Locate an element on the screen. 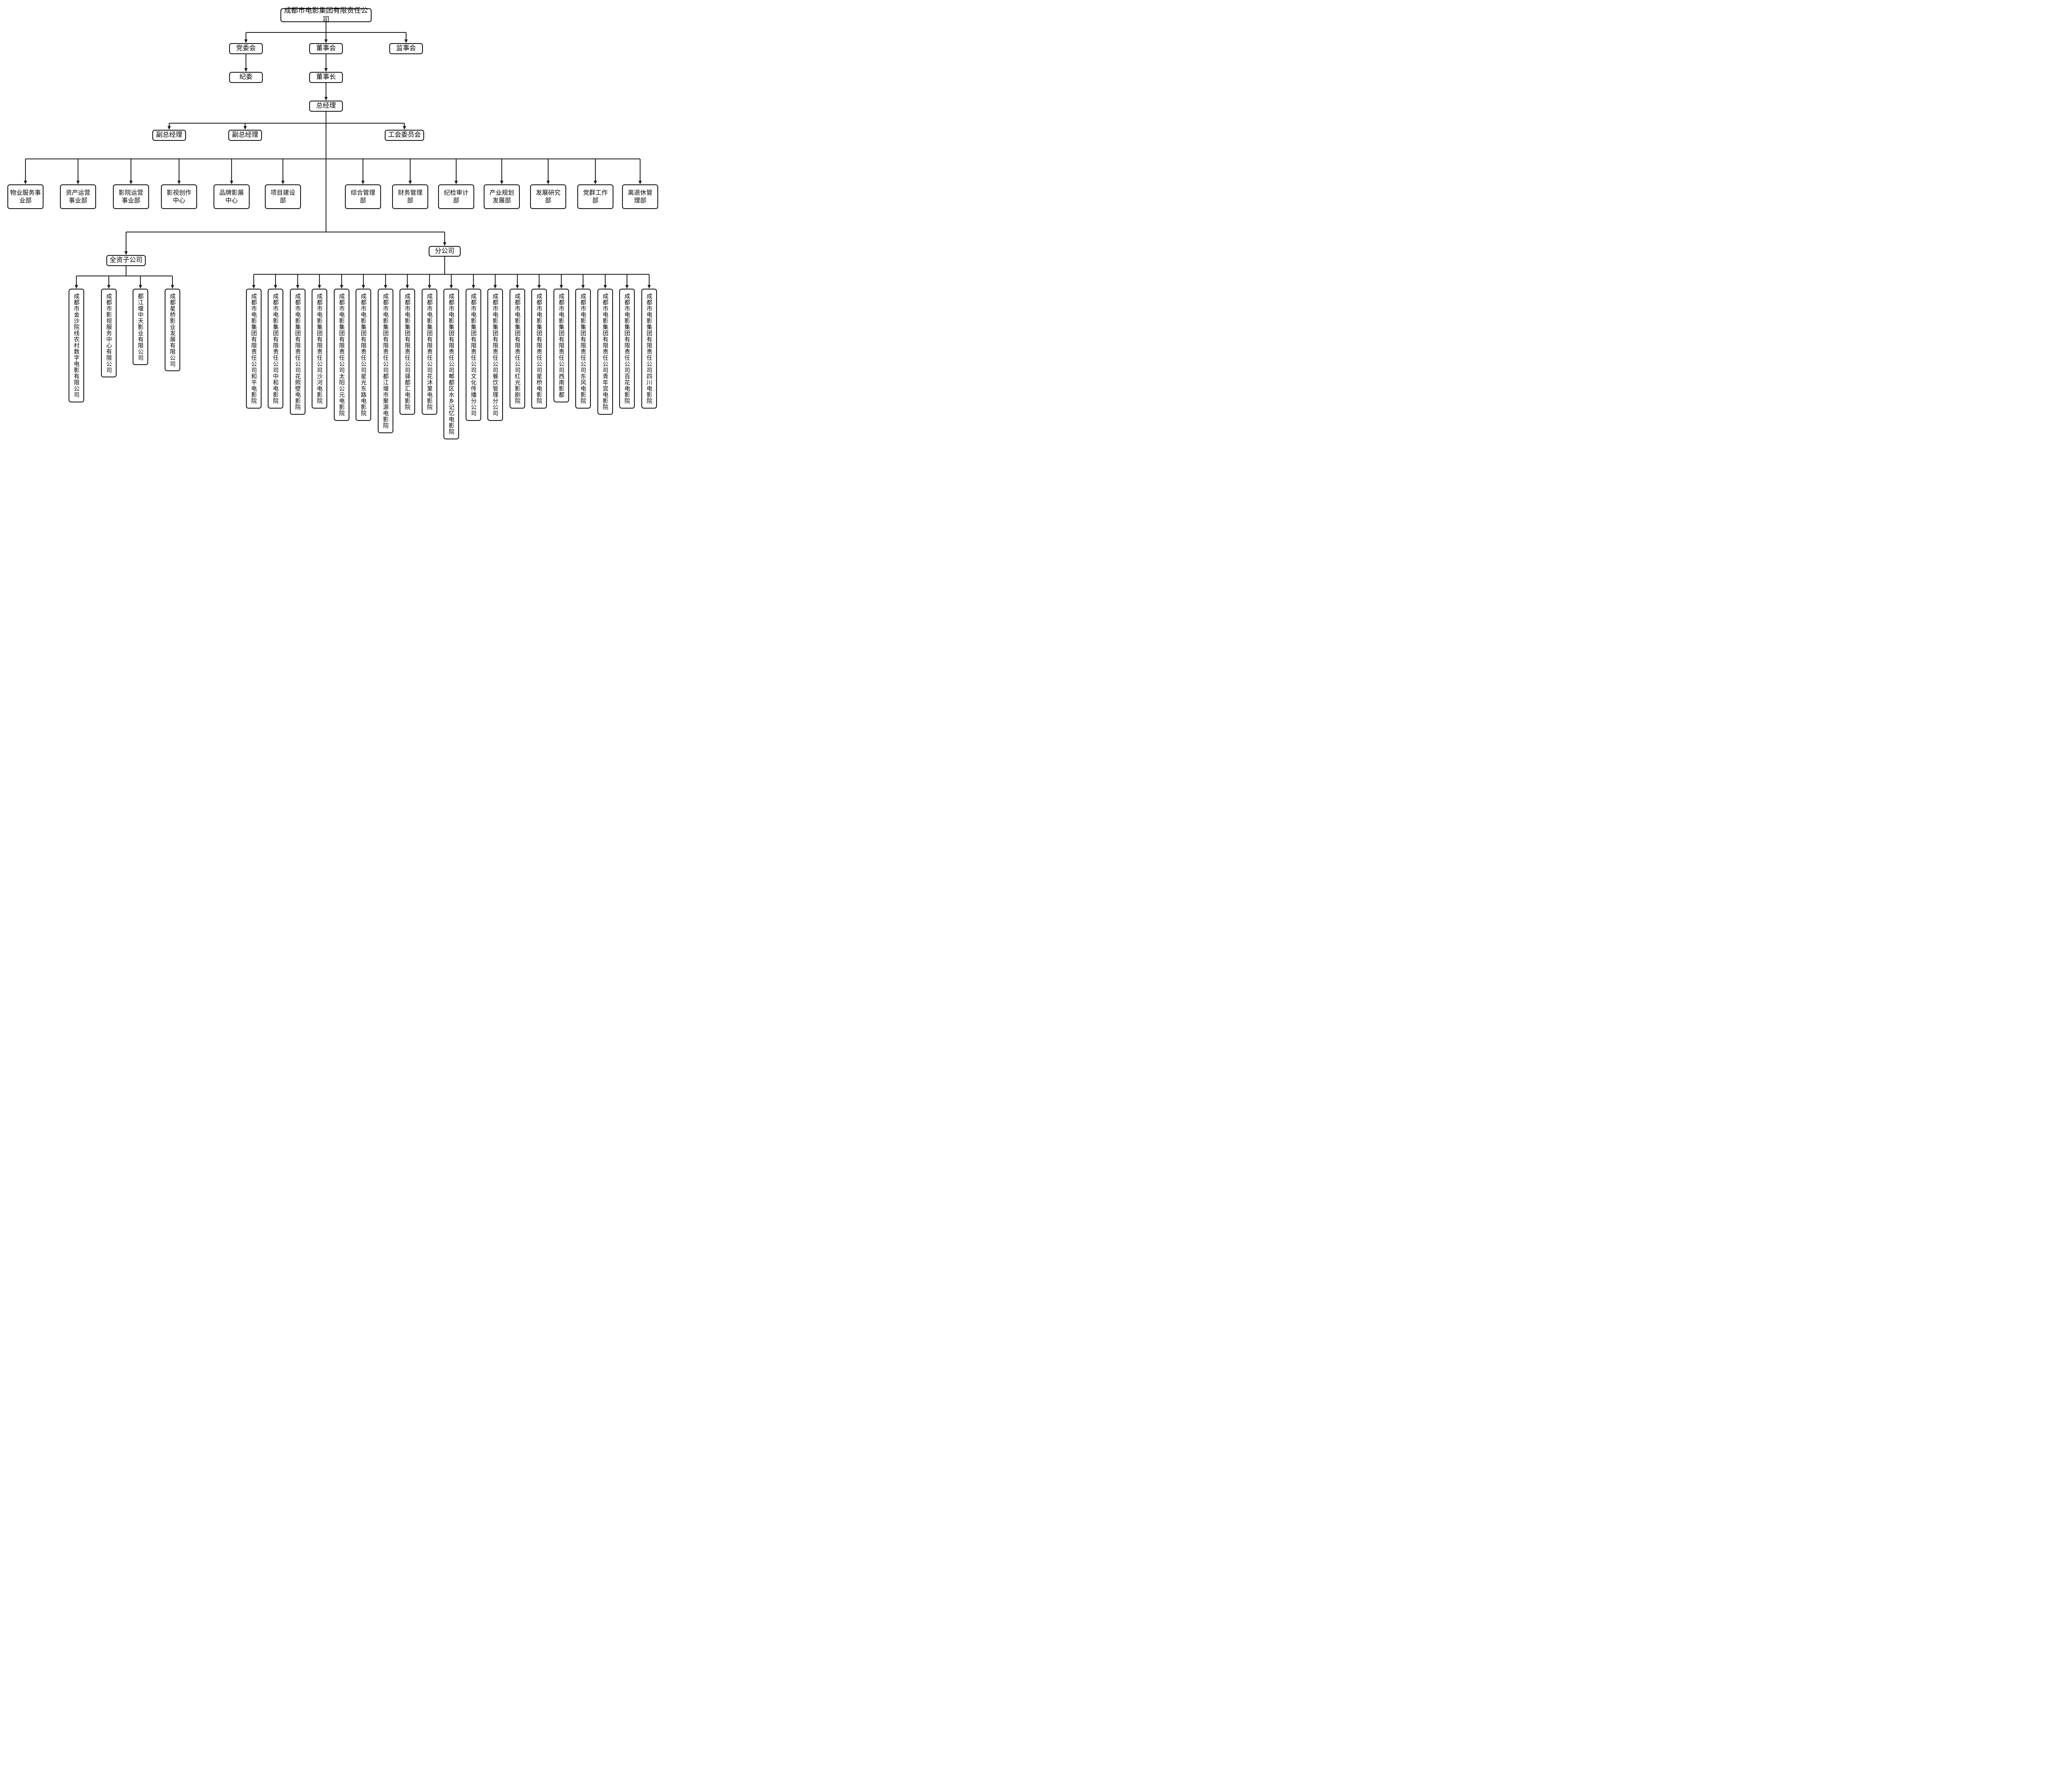 The height and width of the screenshot is (1792, 2053). node-general-manager: 总经理 is located at coordinates (326, 106).